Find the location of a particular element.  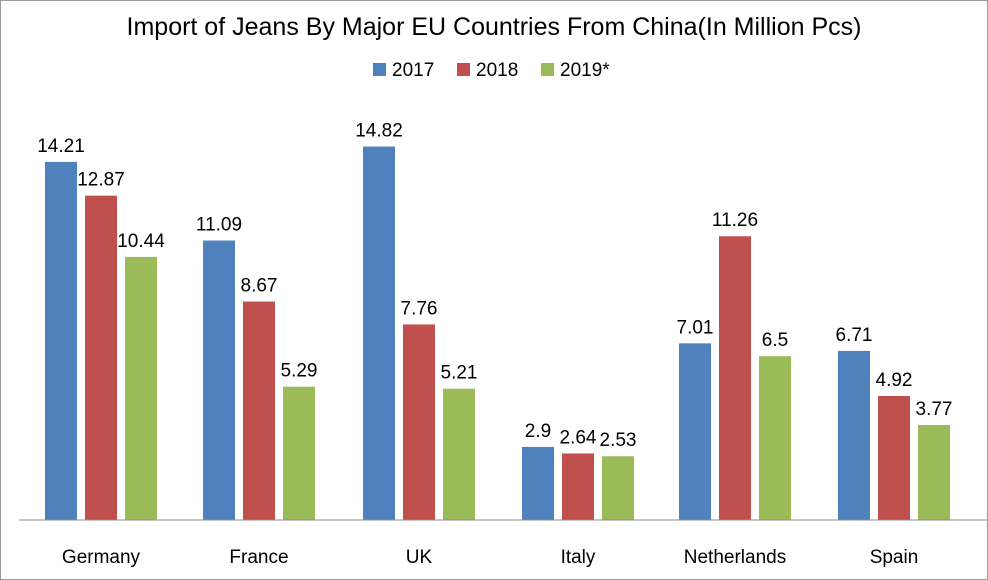

data-label: 11.26 is located at coordinates (735, 220).